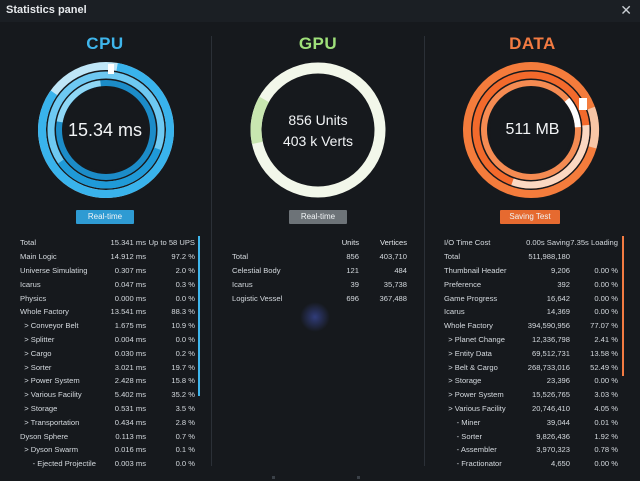 The width and height of the screenshot is (640, 481). Describe the element at coordinates (550, 395) in the screenshot. I see `data-table-cell: 15,526,765` at that location.